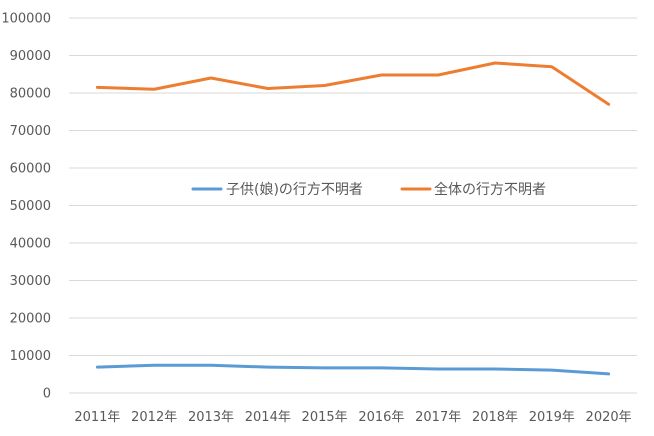 The image size is (654, 436). What do you see at coordinates (30, 356) in the screenshot?
I see `y-tick-label: 10000` at bounding box center [30, 356].